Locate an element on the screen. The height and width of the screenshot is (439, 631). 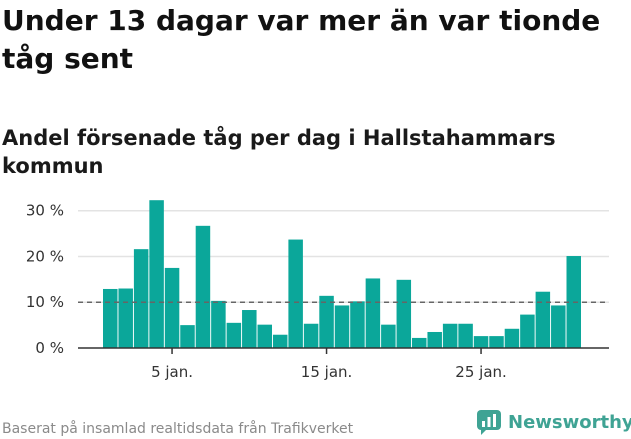
brand-name: Newsworthy is located at coordinates (569, 422).